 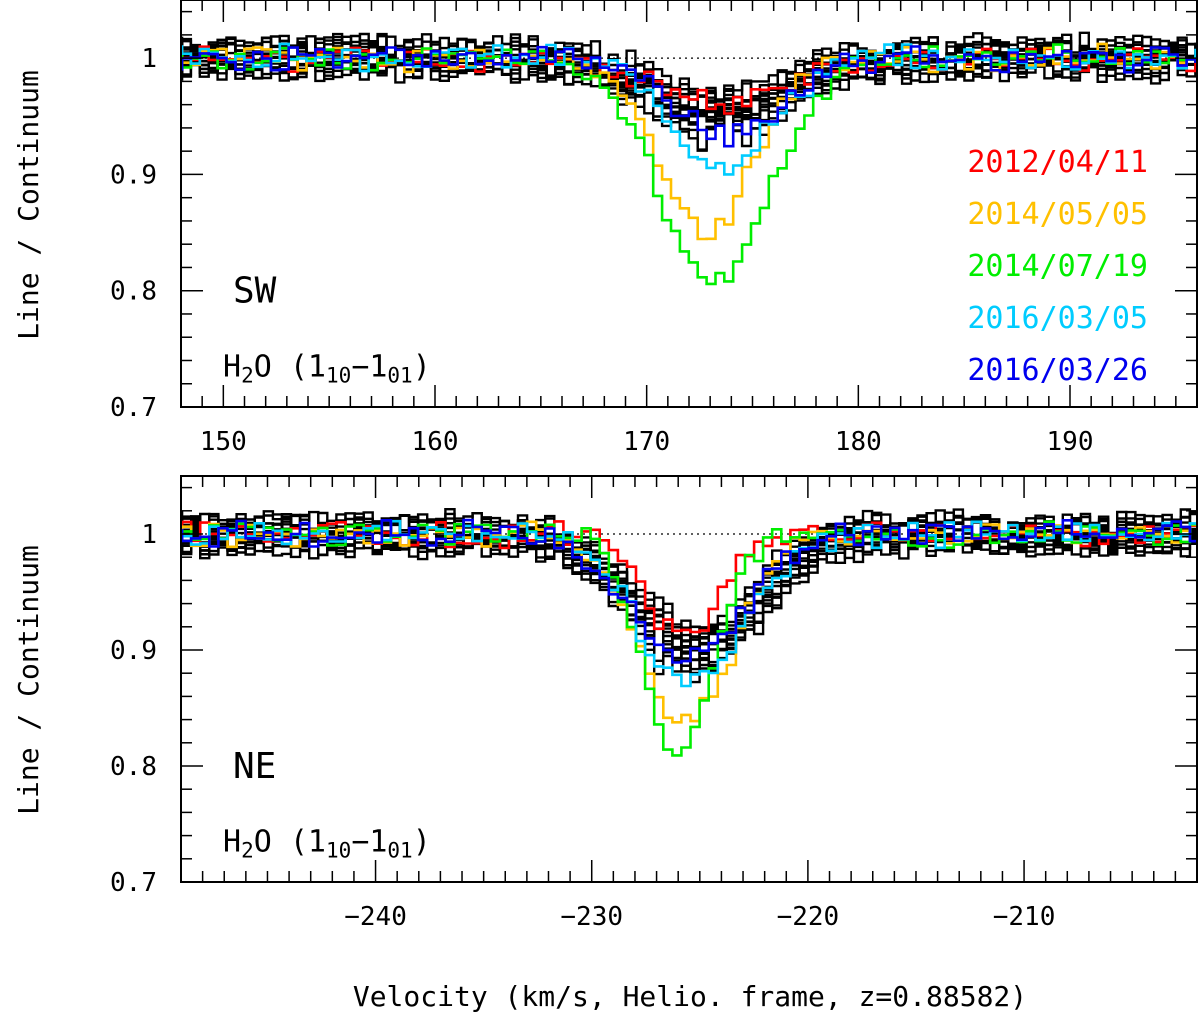 I want to click on x-axis-title: Velocity (km/s, Helio. frame, z=0.88582), so click(x=690, y=996).